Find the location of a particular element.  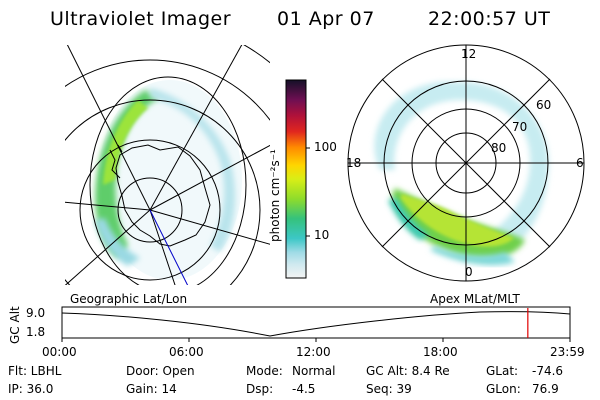

date-label: 01 Apr 07 is located at coordinates (326, 19).